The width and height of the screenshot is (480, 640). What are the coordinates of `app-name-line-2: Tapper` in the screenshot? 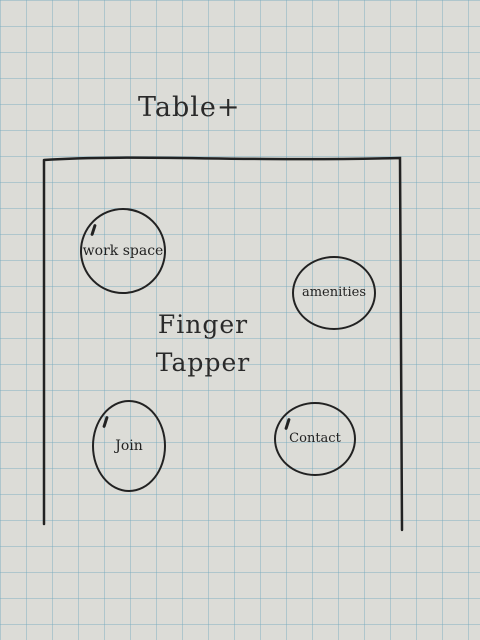 It's located at (203, 362).